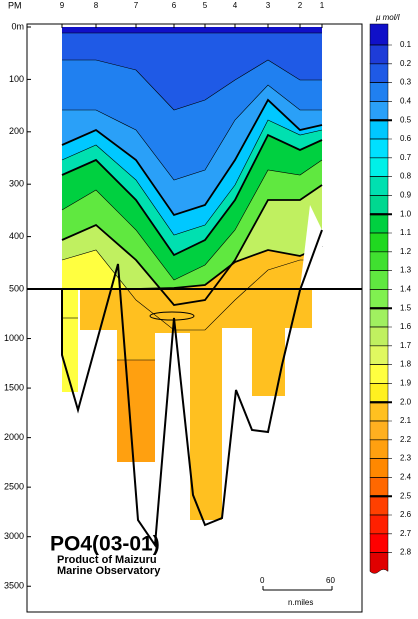  I want to click on y-tick-label: 2000, so click(14, 437).